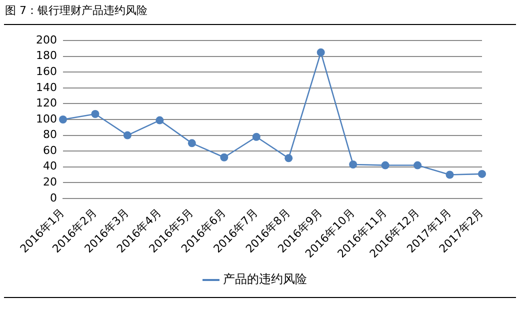  I want to click on y-tick-label: 200, so click(46, 39).